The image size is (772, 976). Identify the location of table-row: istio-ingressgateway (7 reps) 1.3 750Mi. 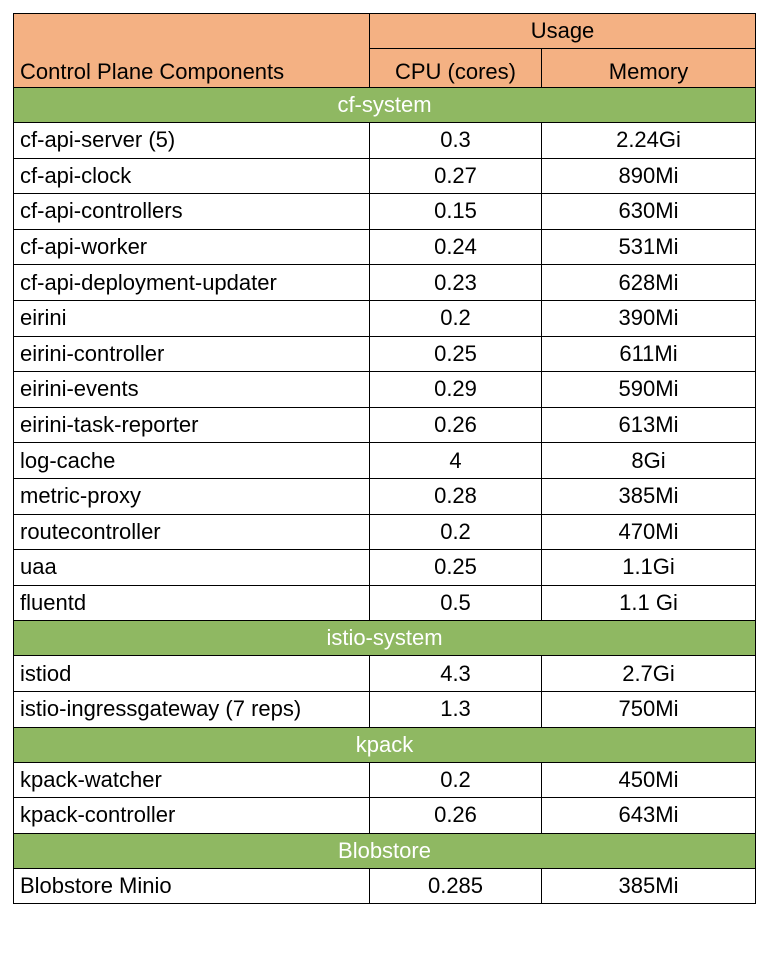
(384, 709).